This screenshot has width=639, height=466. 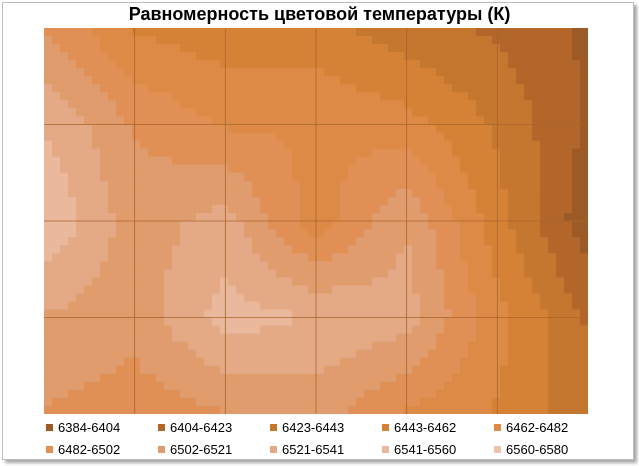 I want to click on legend-swatch, so click(x=385, y=427).